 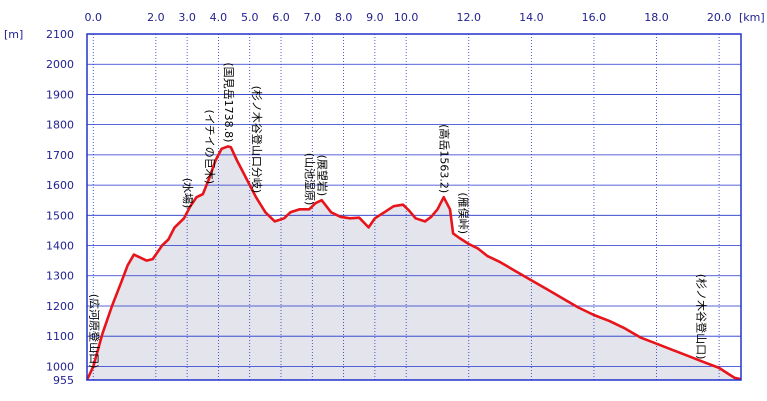 What do you see at coordinates (309, 179) in the screenshot?
I see `peak-annotation: (山池湿原)` at bounding box center [309, 179].